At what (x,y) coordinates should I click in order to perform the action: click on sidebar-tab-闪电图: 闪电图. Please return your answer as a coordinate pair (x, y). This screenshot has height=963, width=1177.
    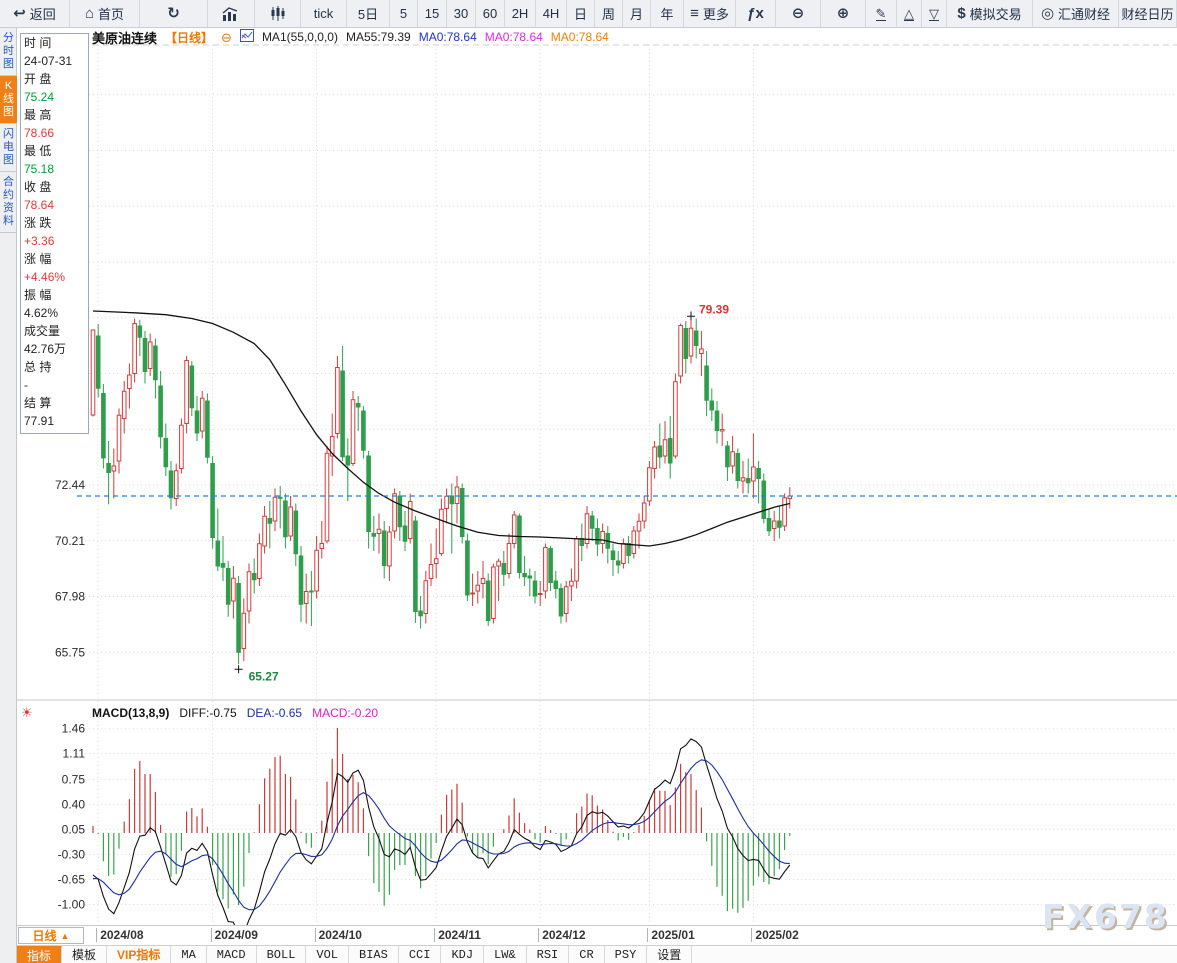
    Looking at the image, I should click on (8, 148).